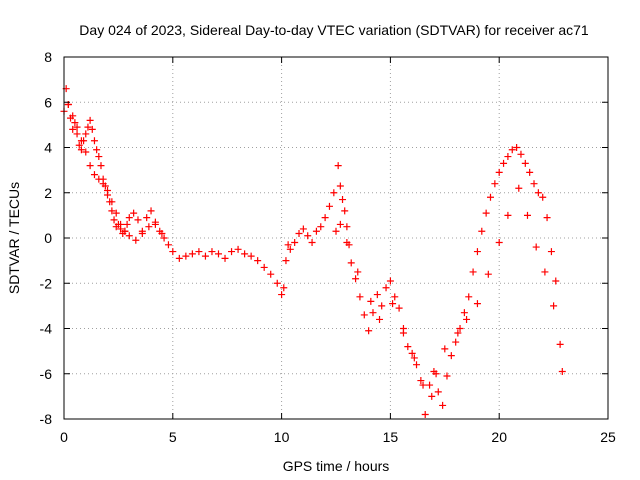 The width and height of the screenshot is (640, 480). Describe the element at coordinates (48, 57) in the screenshot. I see `y-tick-label: 8` at that location.